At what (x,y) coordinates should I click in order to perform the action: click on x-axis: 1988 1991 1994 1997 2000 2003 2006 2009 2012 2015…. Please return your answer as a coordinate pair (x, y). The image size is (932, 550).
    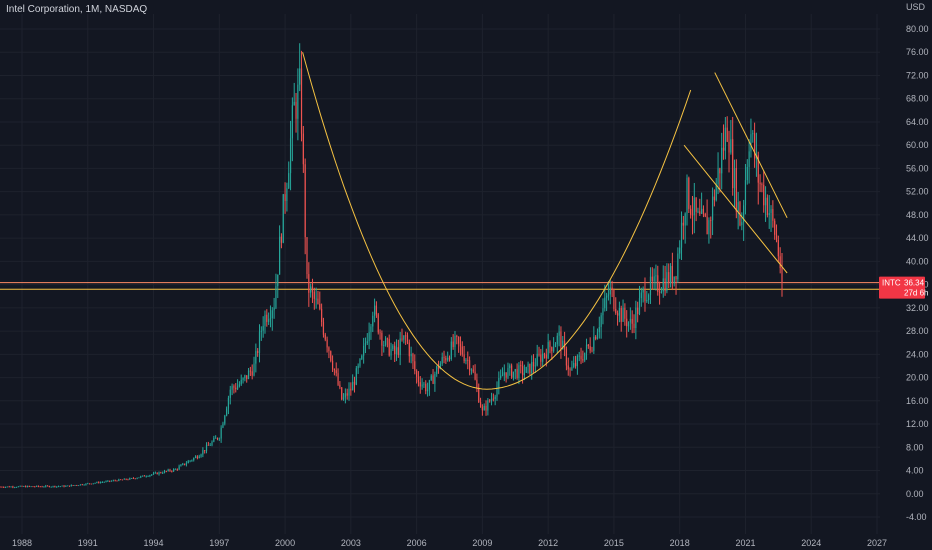
    Looking at the image, I should click on (449, 543).